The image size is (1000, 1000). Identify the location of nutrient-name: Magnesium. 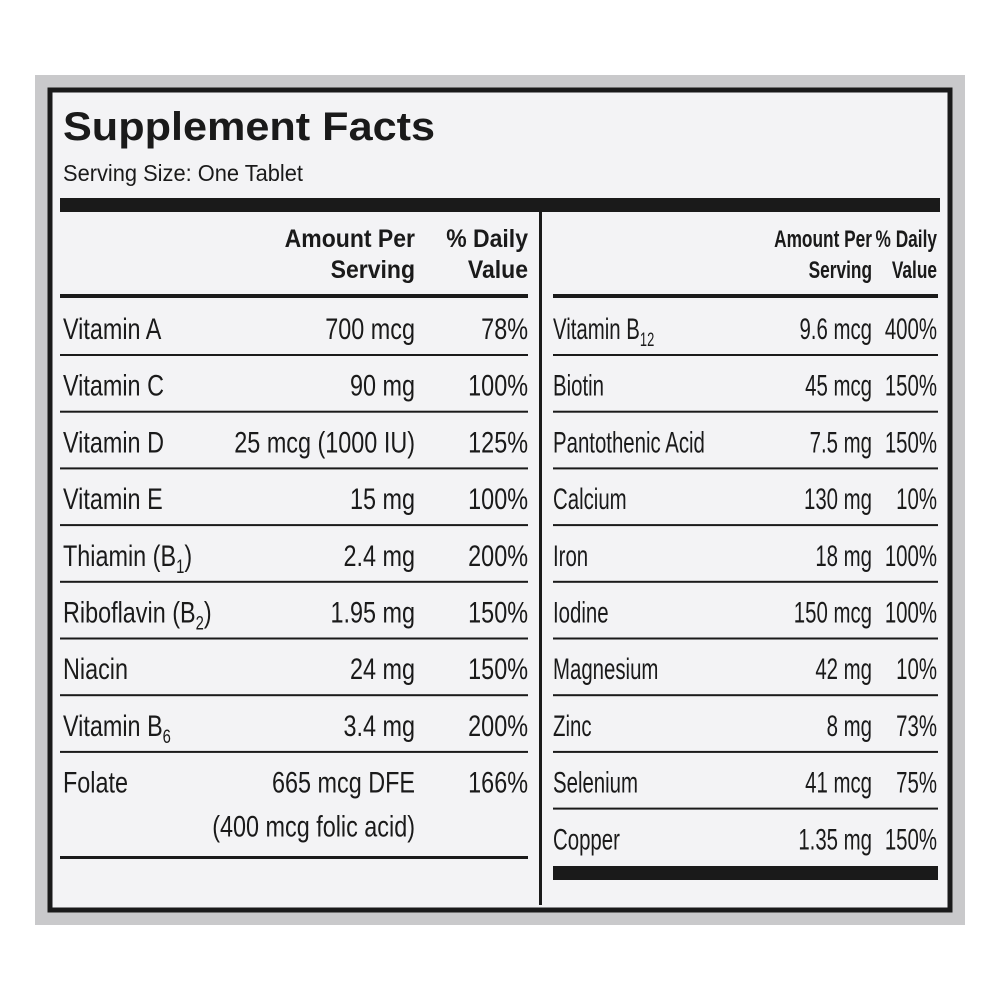
(605, 669).